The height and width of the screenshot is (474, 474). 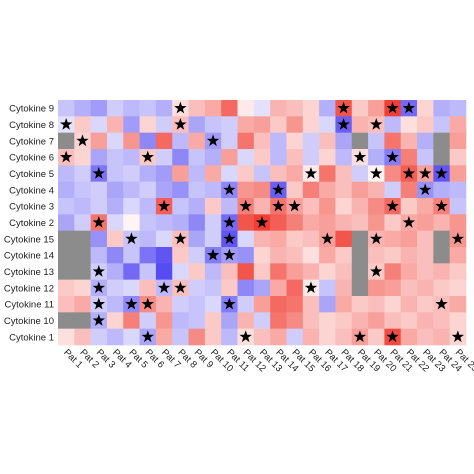 What do you see at coordinates (29, 305) in the screenshot?
I see `y-tick-label: Cytokine 11` at bounding box center [29, 305].